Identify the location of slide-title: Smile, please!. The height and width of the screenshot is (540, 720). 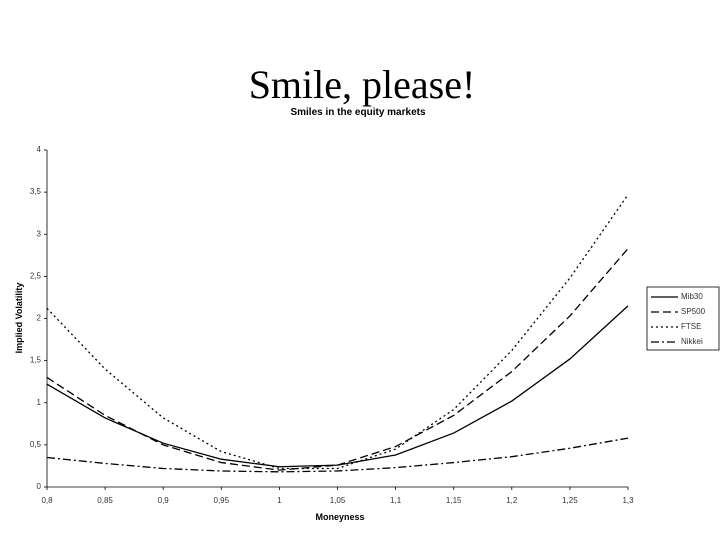
(362, 84).